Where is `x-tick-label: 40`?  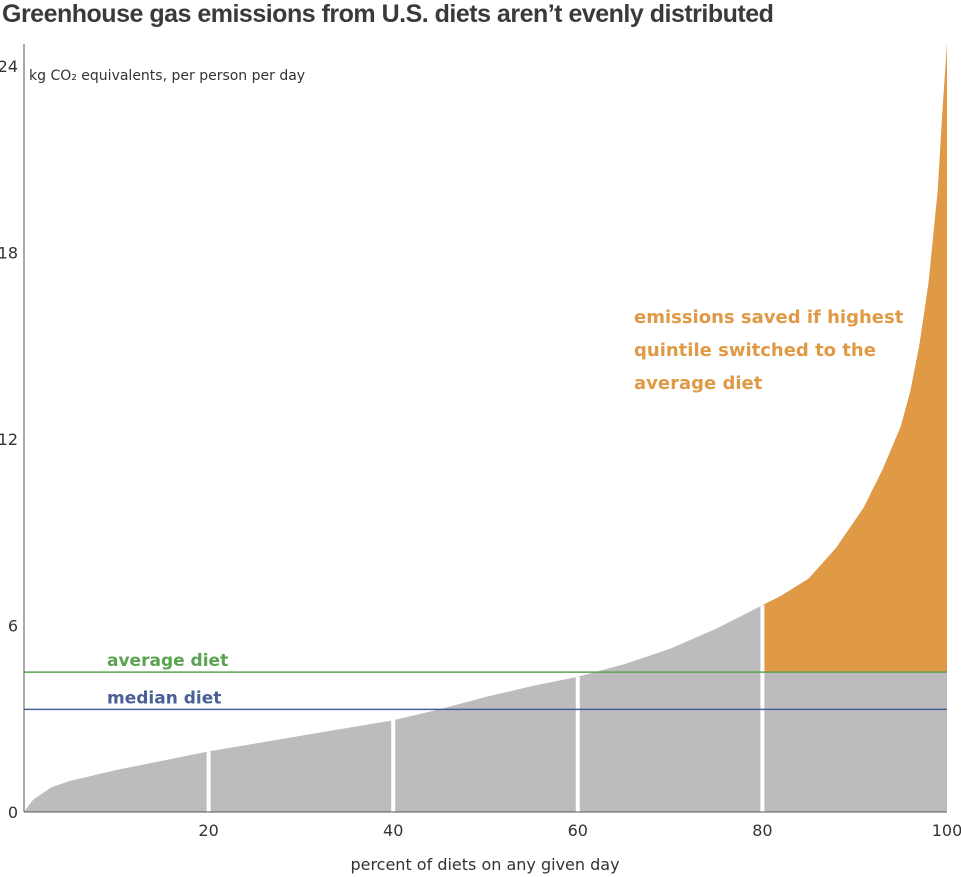
x-tick-label: 40 is located at coordinates (393, 830).